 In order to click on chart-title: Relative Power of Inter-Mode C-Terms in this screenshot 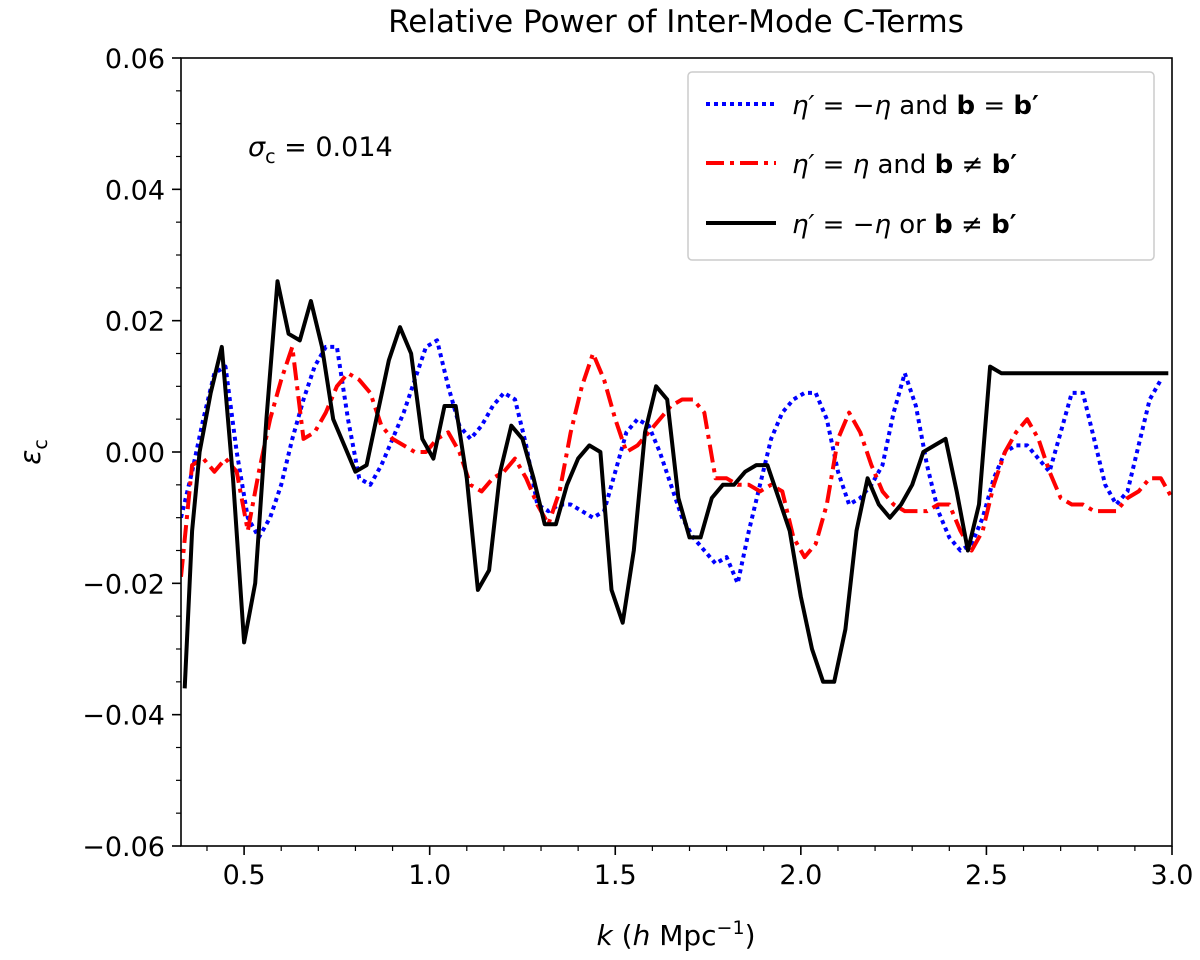, I will do `click(676, 22)`.